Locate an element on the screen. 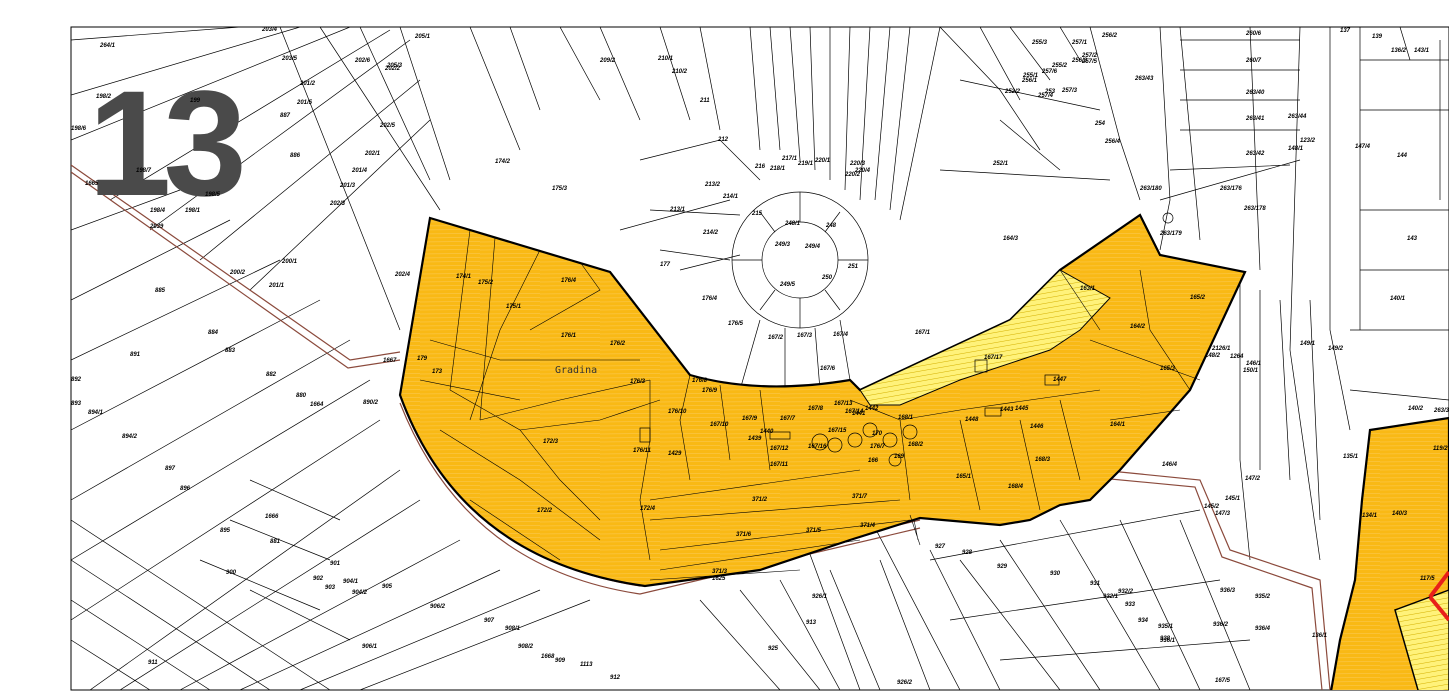 The height and width of the screenshot is (697, 1449). parcel-label-212: 212 is located at coordinates (723, 140).